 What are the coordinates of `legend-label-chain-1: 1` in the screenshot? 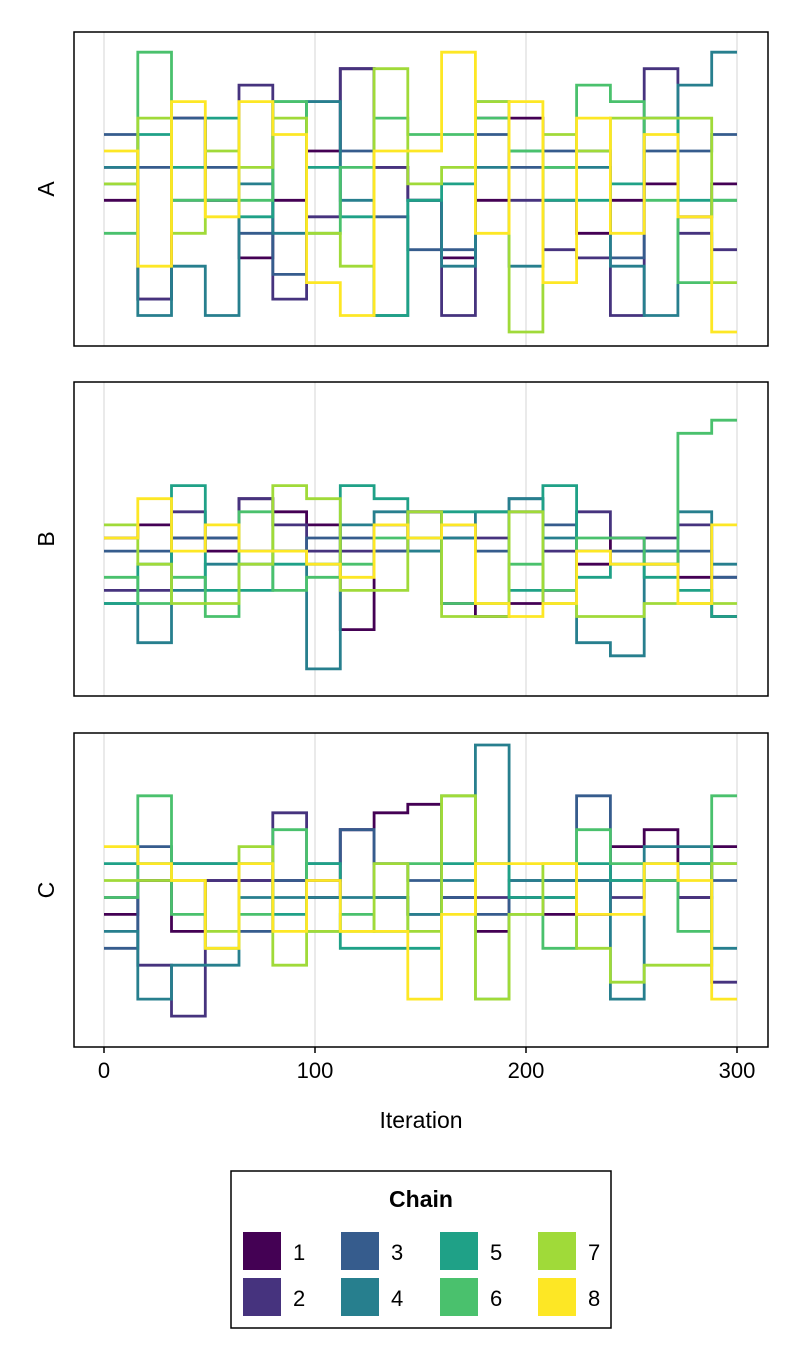 It's located at (299, 1252).